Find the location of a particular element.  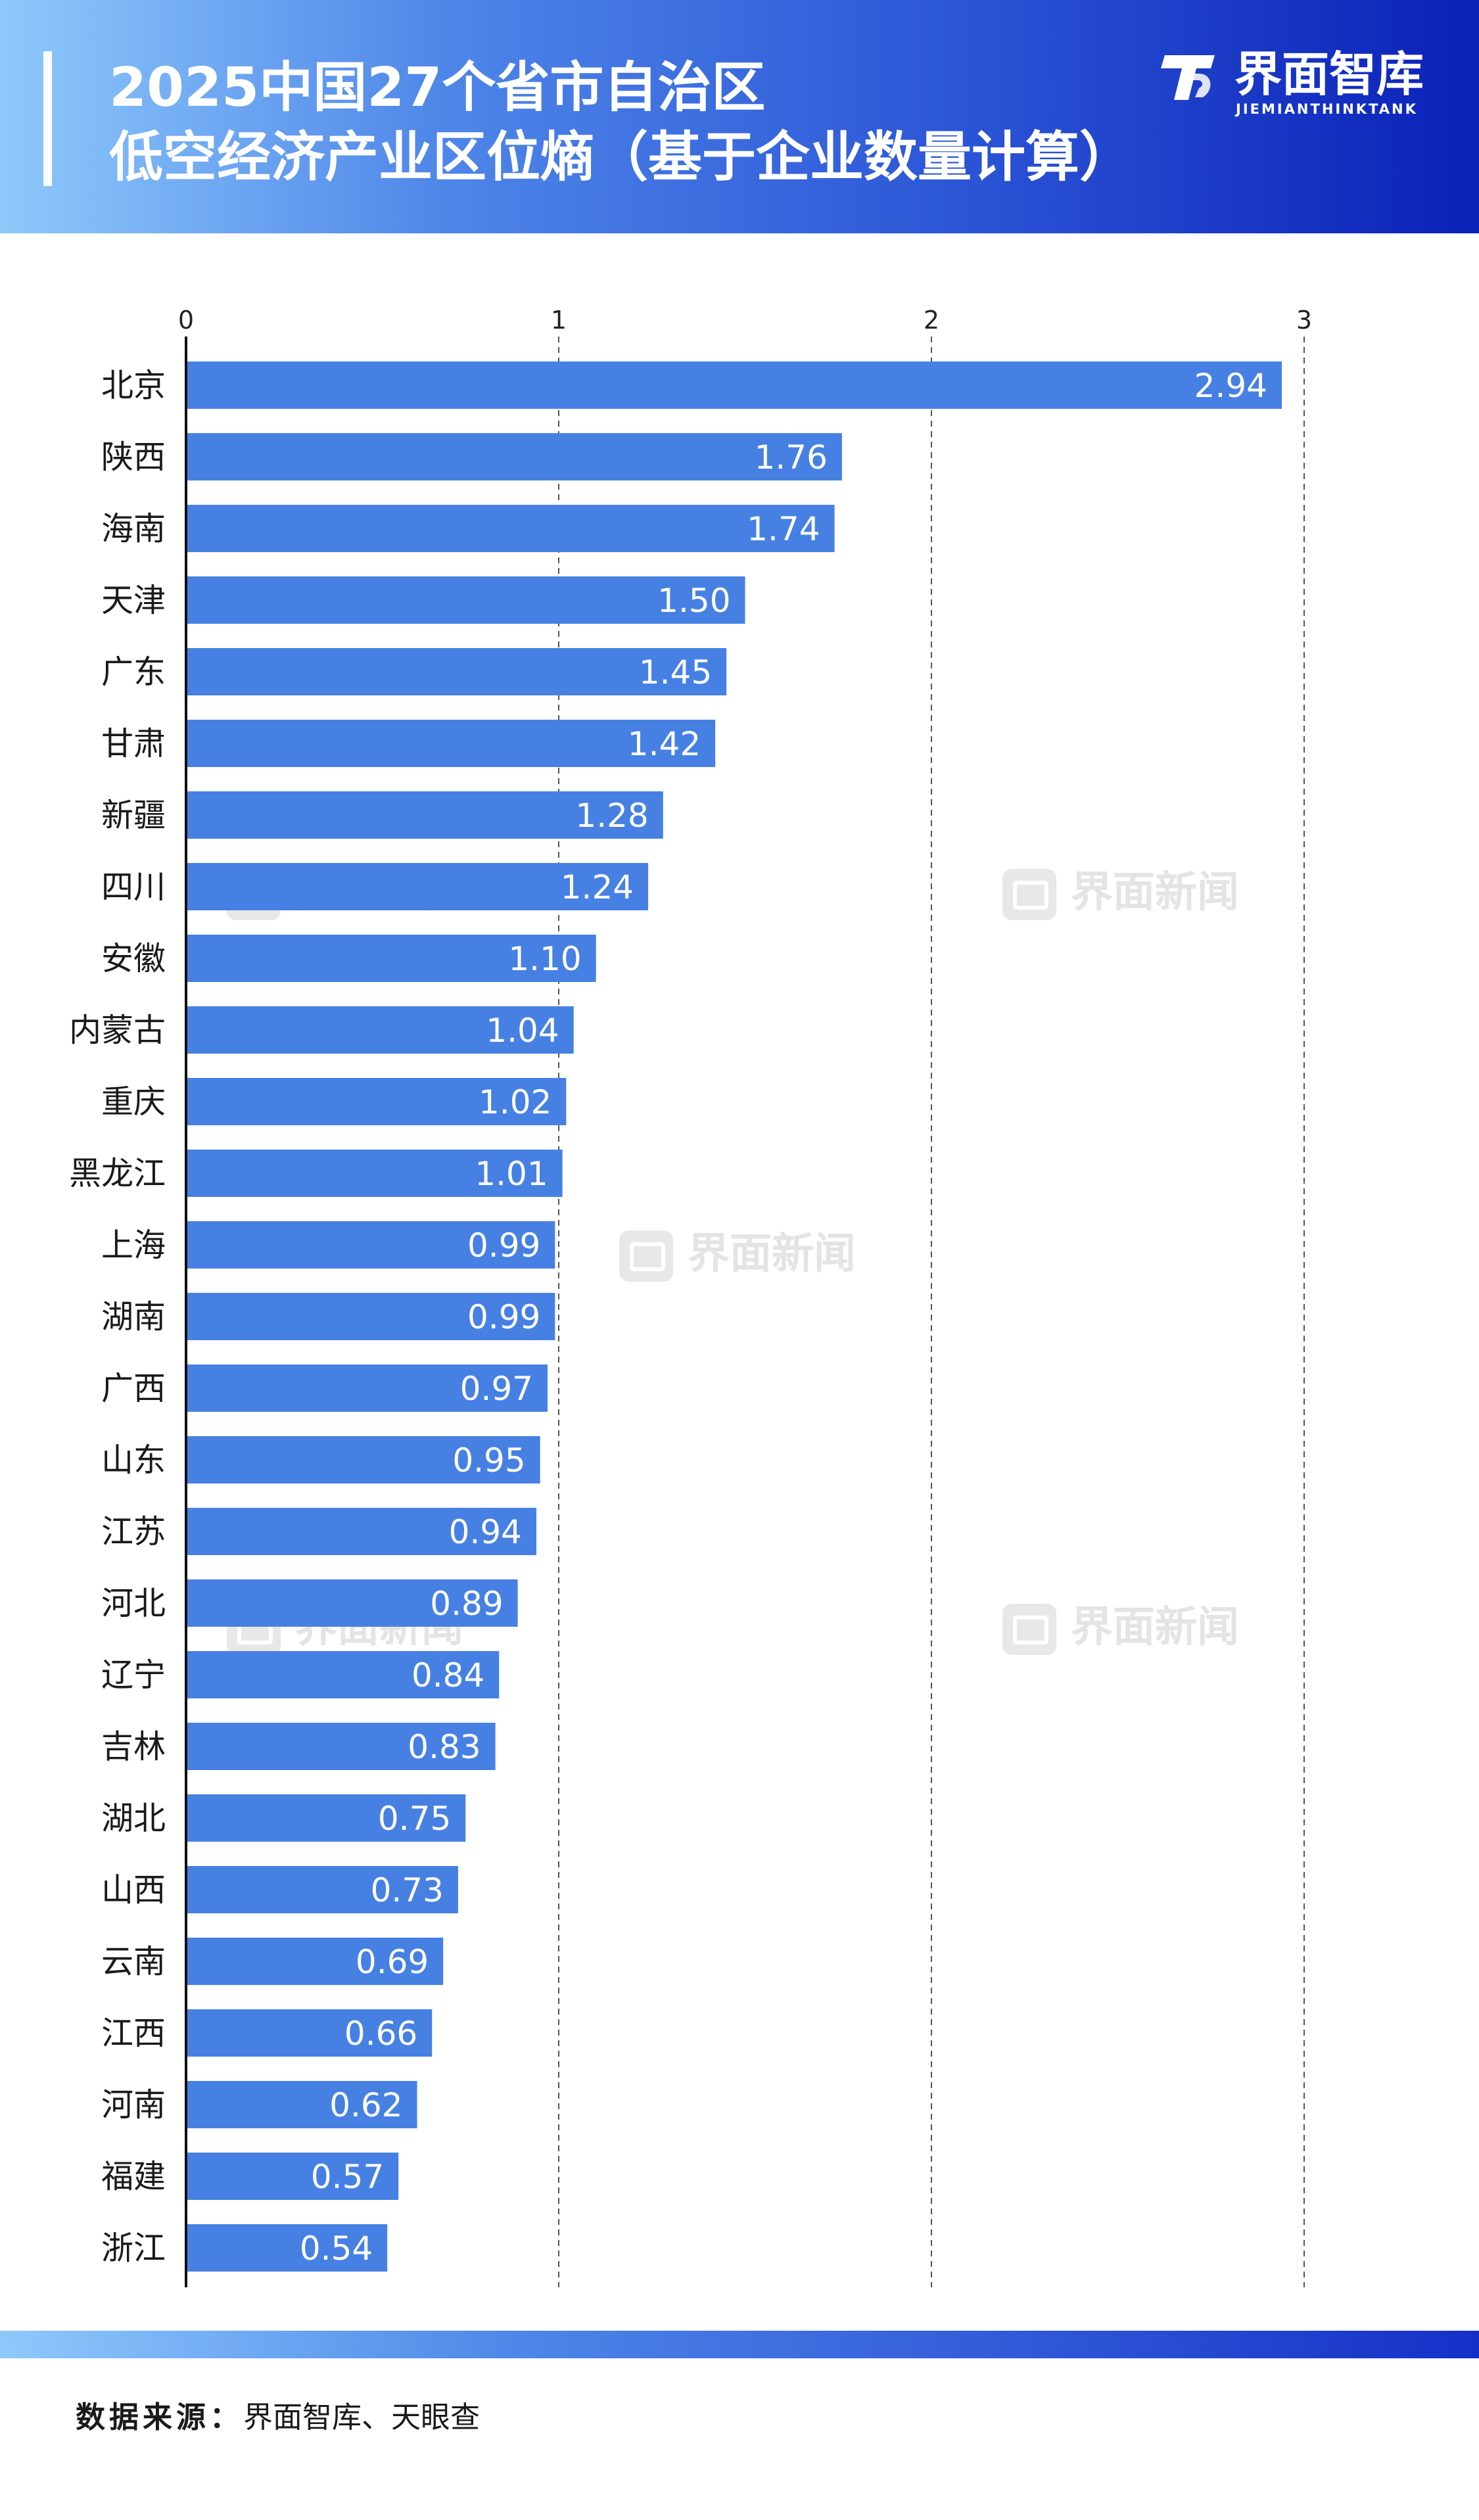

category-label: 河北 is located at coordinates (133, 1603).